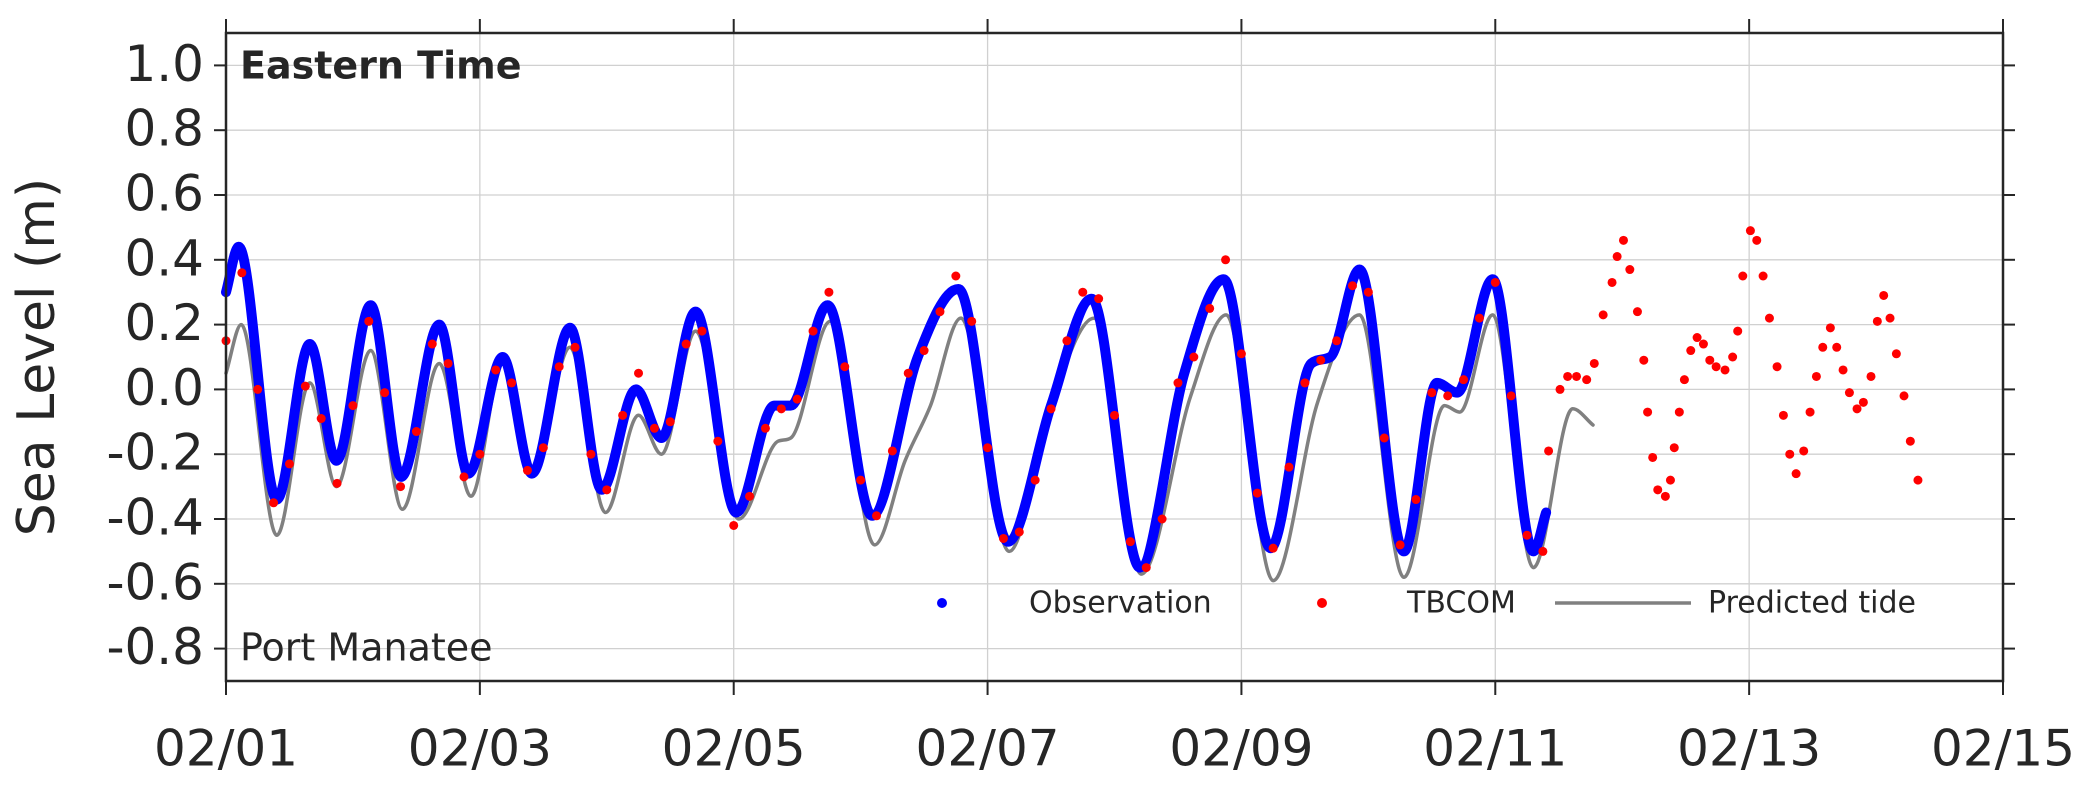 Image resolution: width=2087 pixels, height=790 pixels. Describe the element at coordinates (155, 453) in the screenshot. I see `y-tick-label: -0.2` at that location.